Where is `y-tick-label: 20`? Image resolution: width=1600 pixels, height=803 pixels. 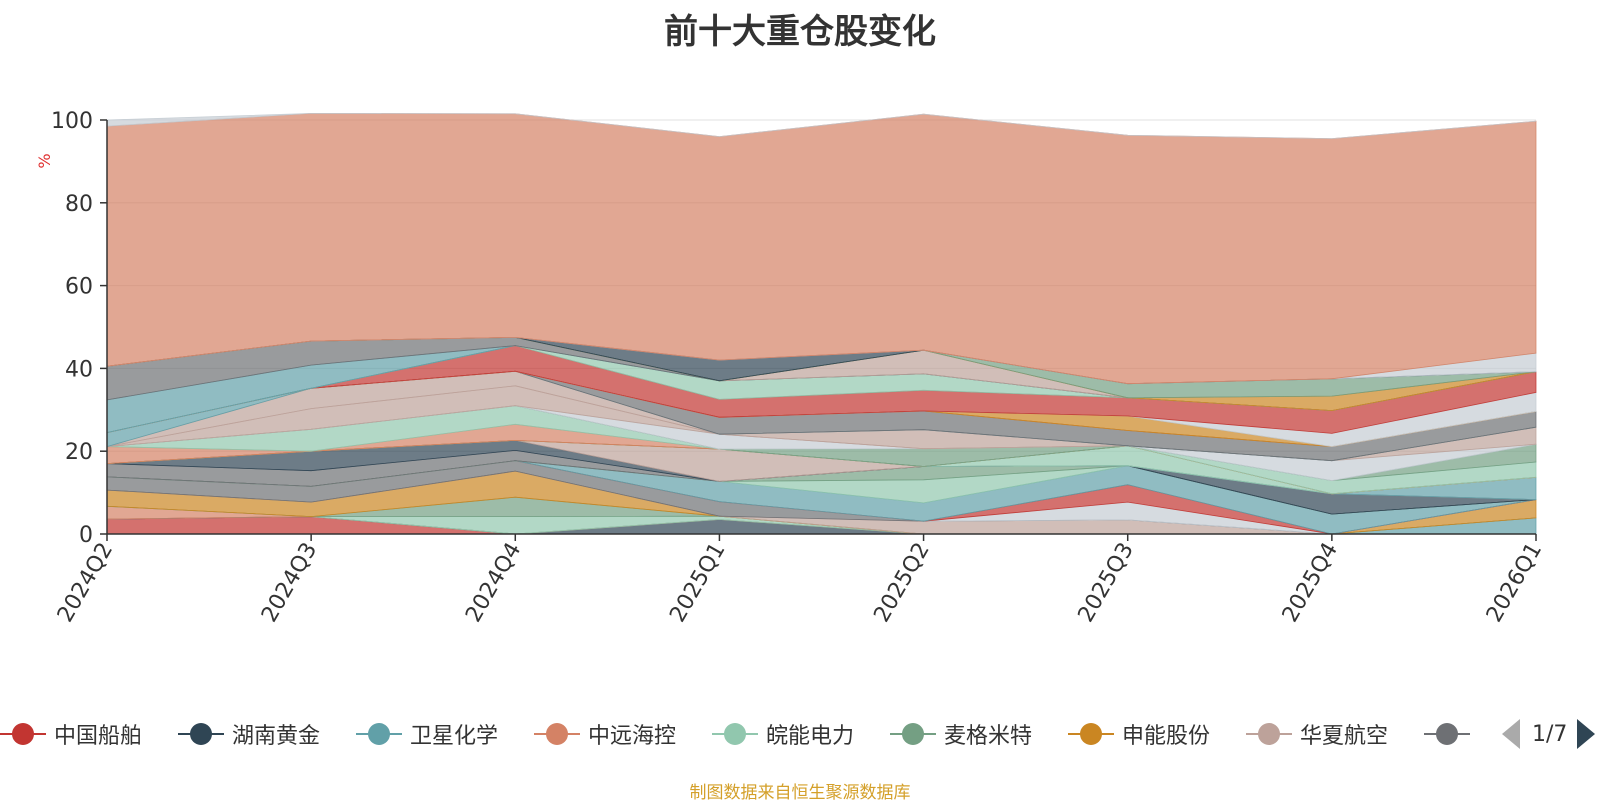 y-tick-label: 20 is located at coordinates (79, 452).